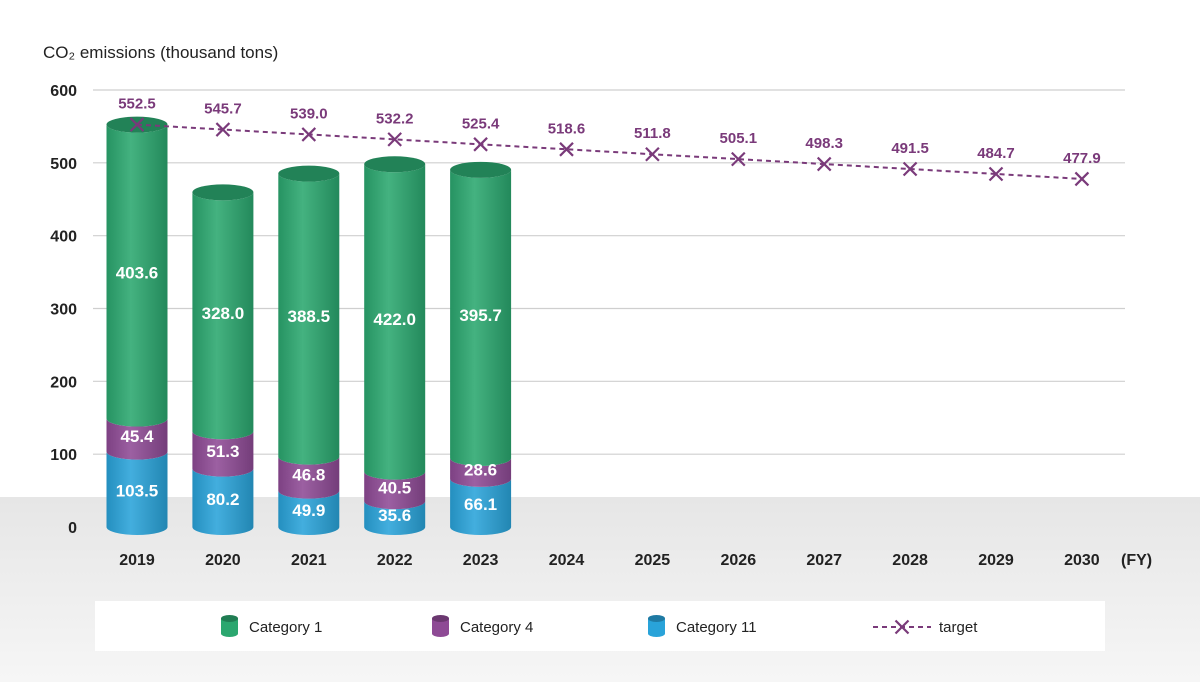 Image resolution: width=1200 pixels, height=687 pixels. What do you see at coordinates (63, 164) in the screenshot?
I see `y-tick-label: 500` at bounding box center [63, 164].